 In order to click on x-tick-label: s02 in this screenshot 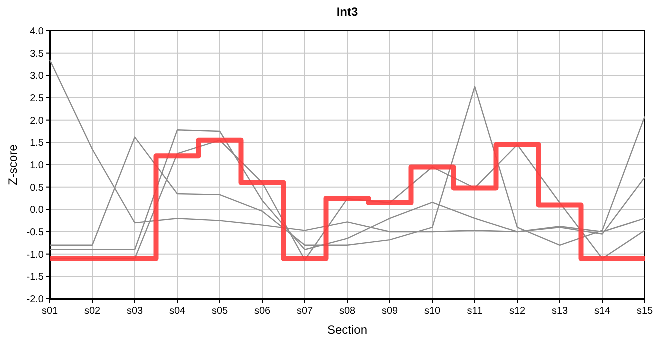, I will do `click(92, 311)`.